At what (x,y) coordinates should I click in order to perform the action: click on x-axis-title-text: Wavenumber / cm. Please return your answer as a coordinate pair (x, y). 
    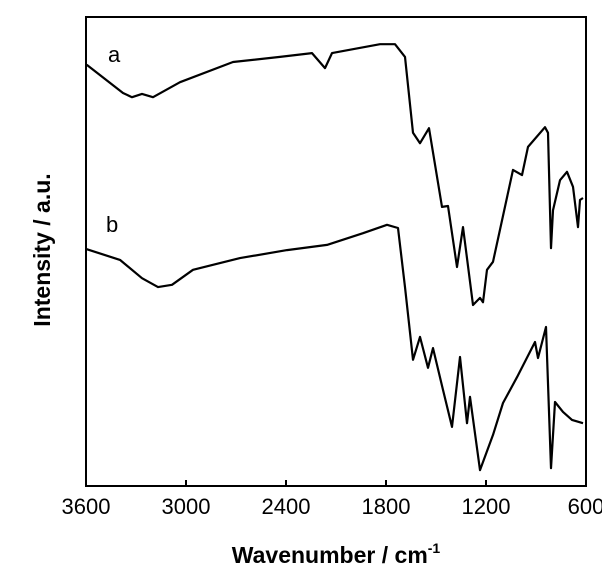
    Looking at the image, I should click on (330, 555).